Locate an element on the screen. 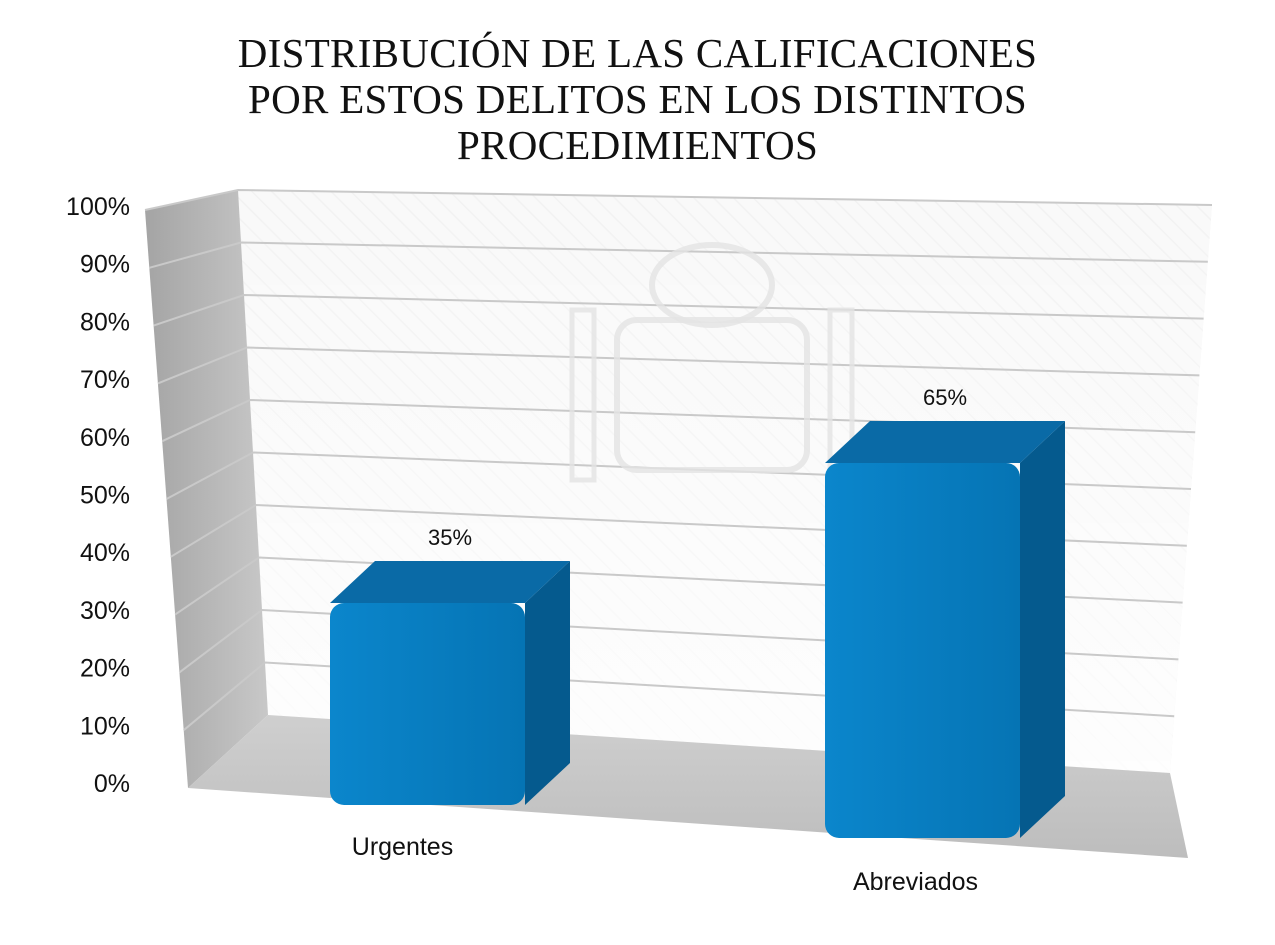  bar-abreviados is located at coordinates (945, 629).